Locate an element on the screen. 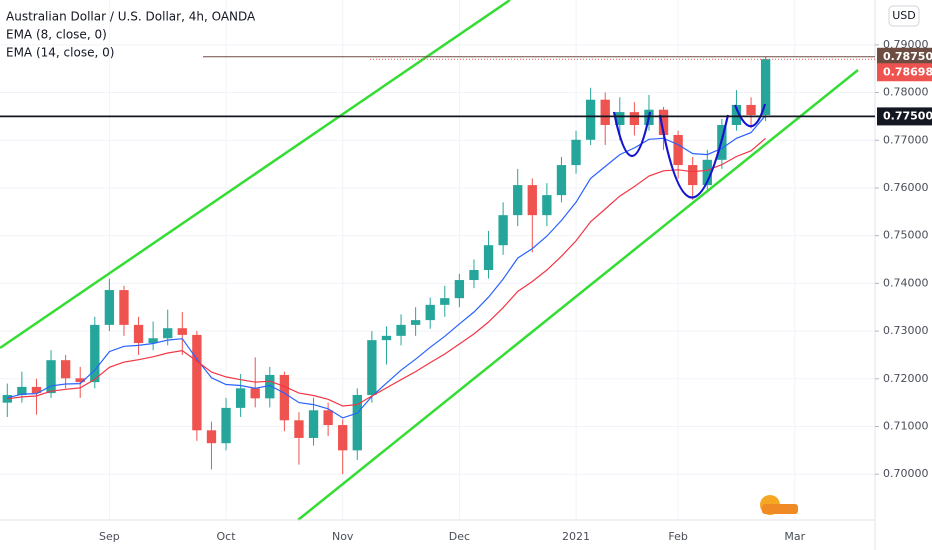  x-tick-label: Sep is located at coordinates (109, 536).